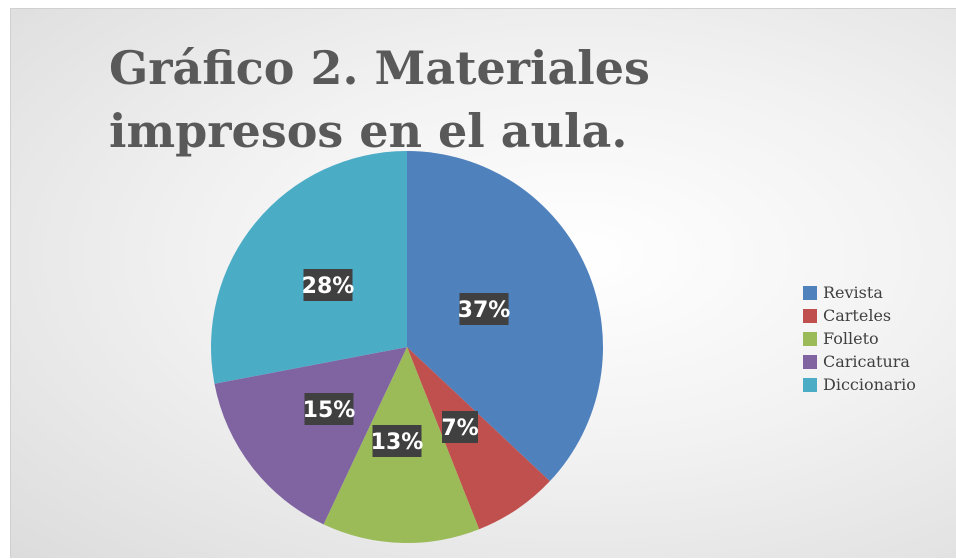 The image size is (956, 559). I want to click on legend-label: Diccionario, so click(869, 384).